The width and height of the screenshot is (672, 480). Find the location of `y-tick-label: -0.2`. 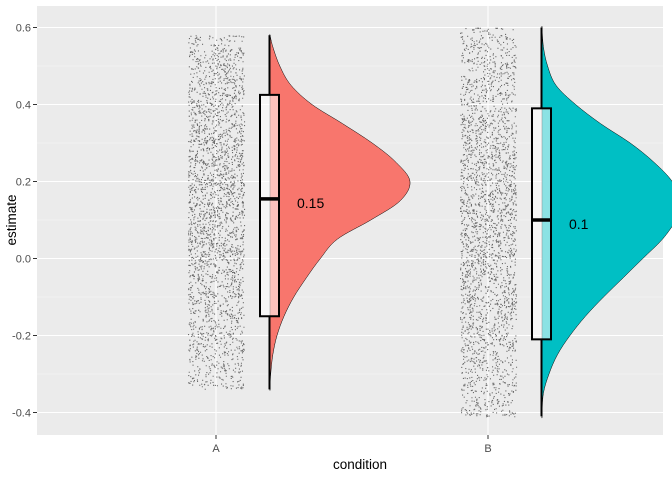

y-tick-label: -0.2 is located at coordinates (21, 337).